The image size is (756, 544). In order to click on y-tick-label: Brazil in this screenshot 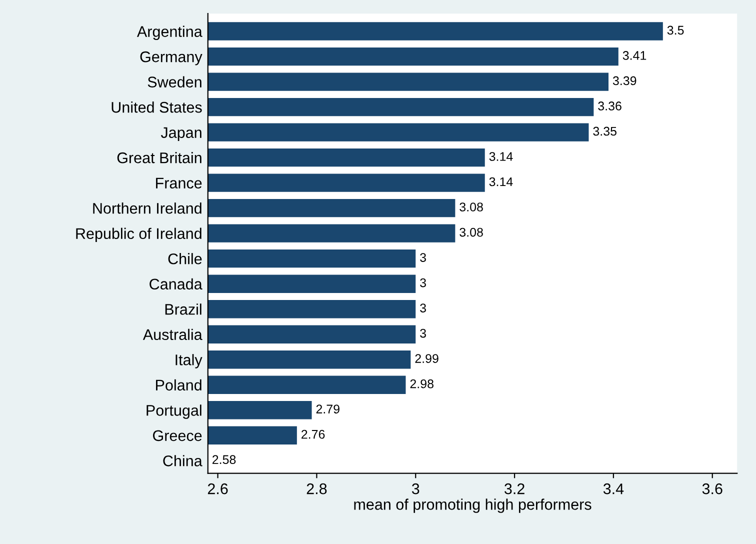, I will do `click(183, 309)`.